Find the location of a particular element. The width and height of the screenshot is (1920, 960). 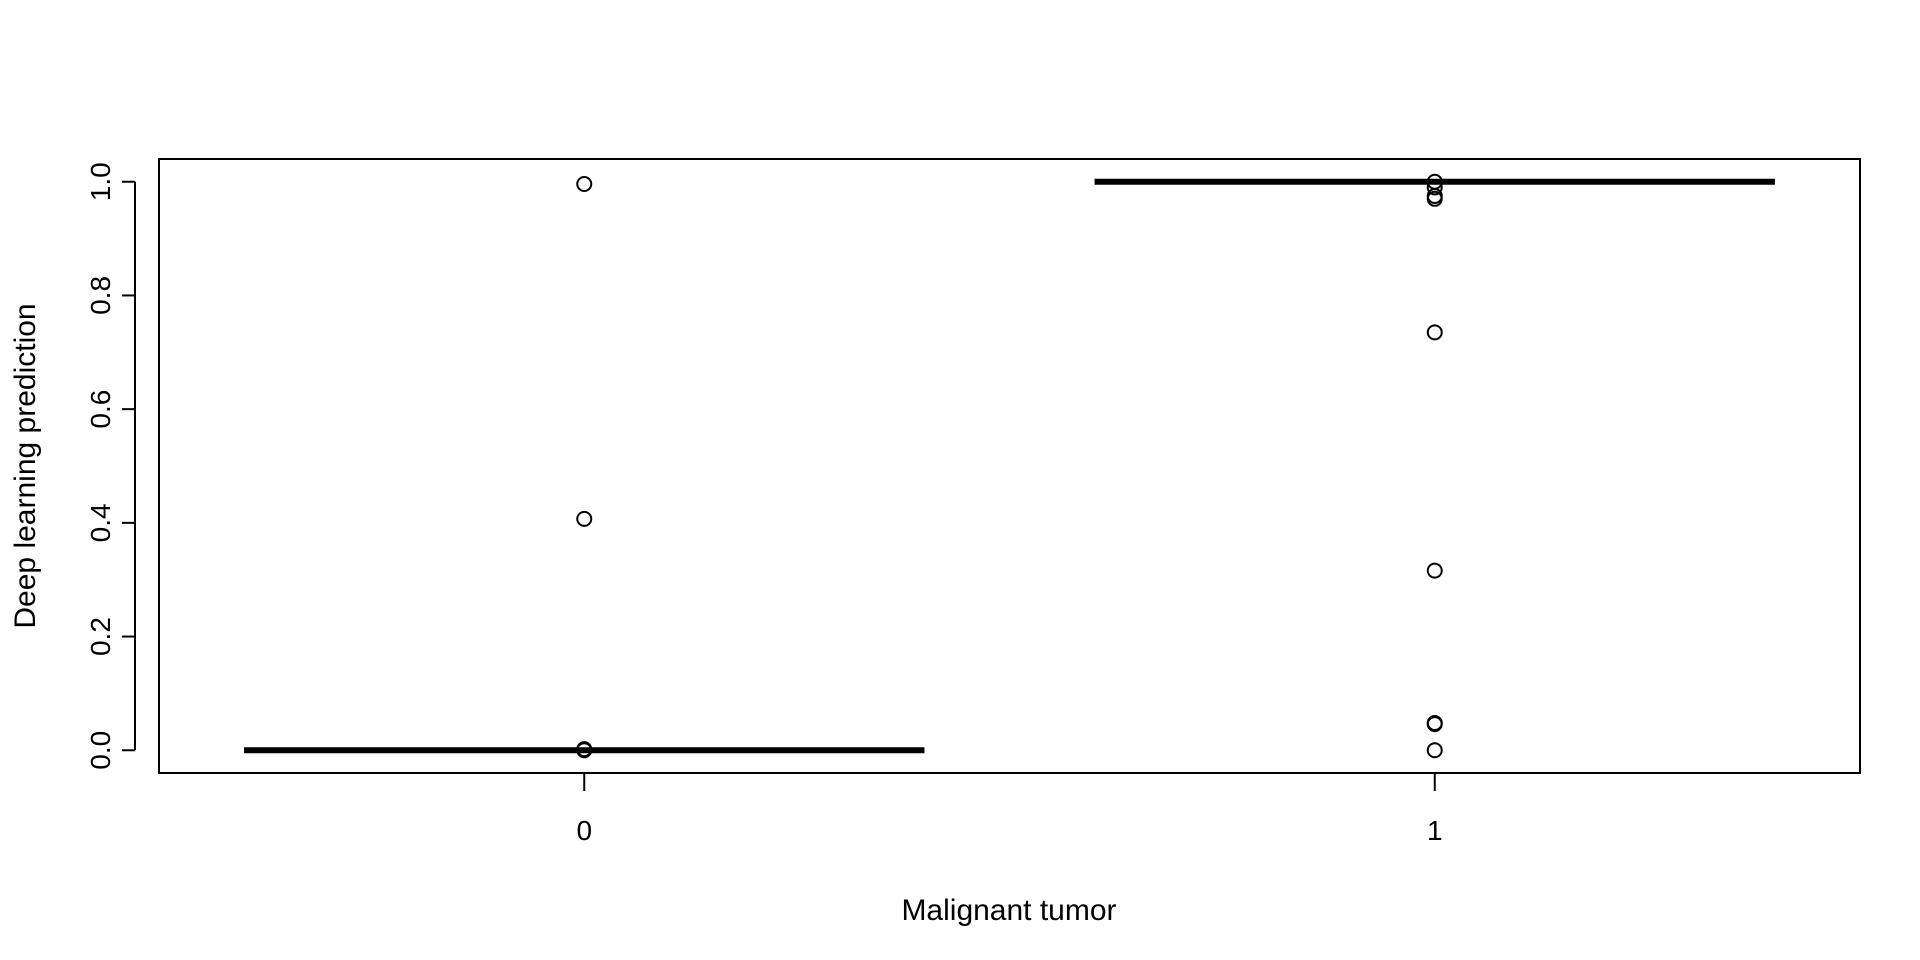

y-tick-label: 0.0 is located at coordinates (100, 750).